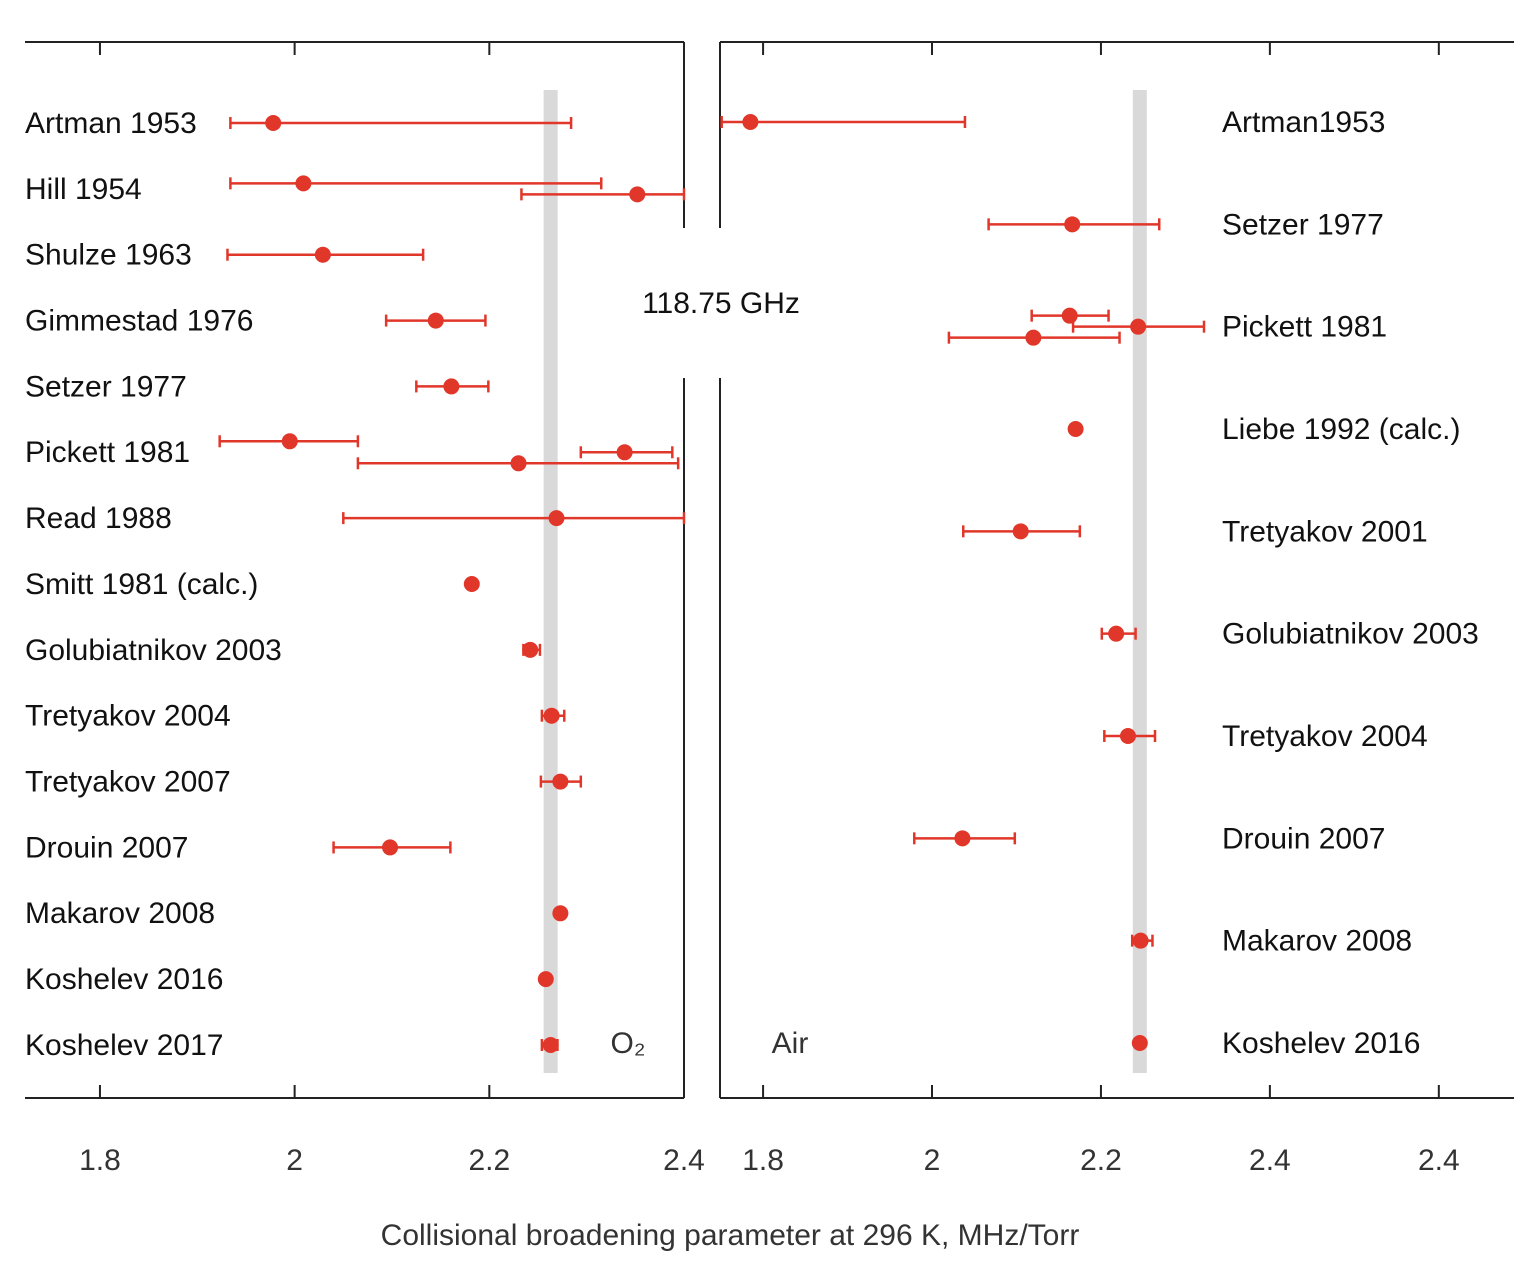 Image resolution: width=1535 pixels, height=1284 pixels. Describe the element at coordinates (790, 1043) in the screenshot. I see `panel-label: Air` at that location.